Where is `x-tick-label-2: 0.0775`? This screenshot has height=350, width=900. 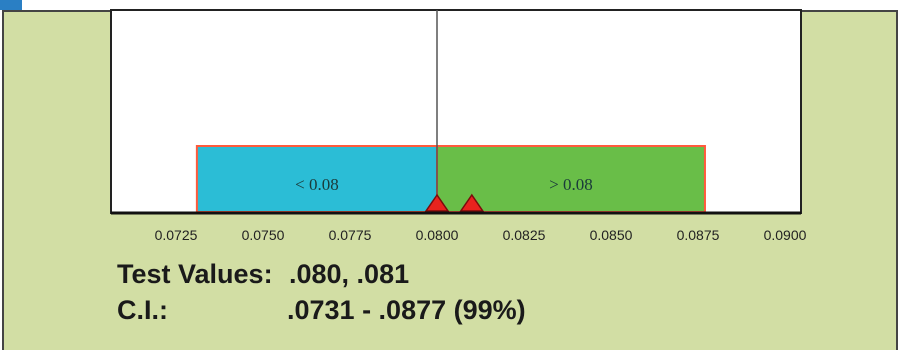 x-tick-label-2: 0.0775 is located at coordinates (350, 235).